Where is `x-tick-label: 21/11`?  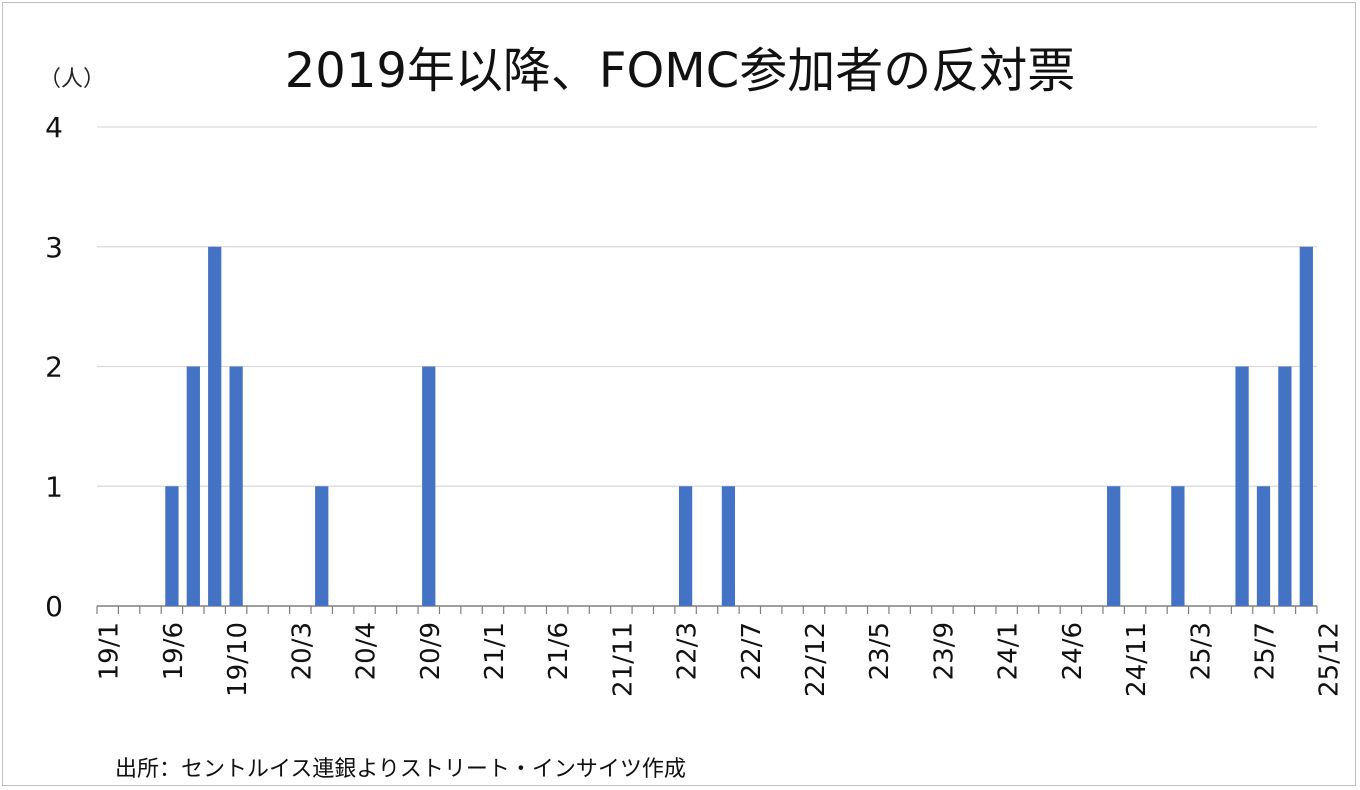 x-tick-label: 21/11 is located at coordinates (623, 659).